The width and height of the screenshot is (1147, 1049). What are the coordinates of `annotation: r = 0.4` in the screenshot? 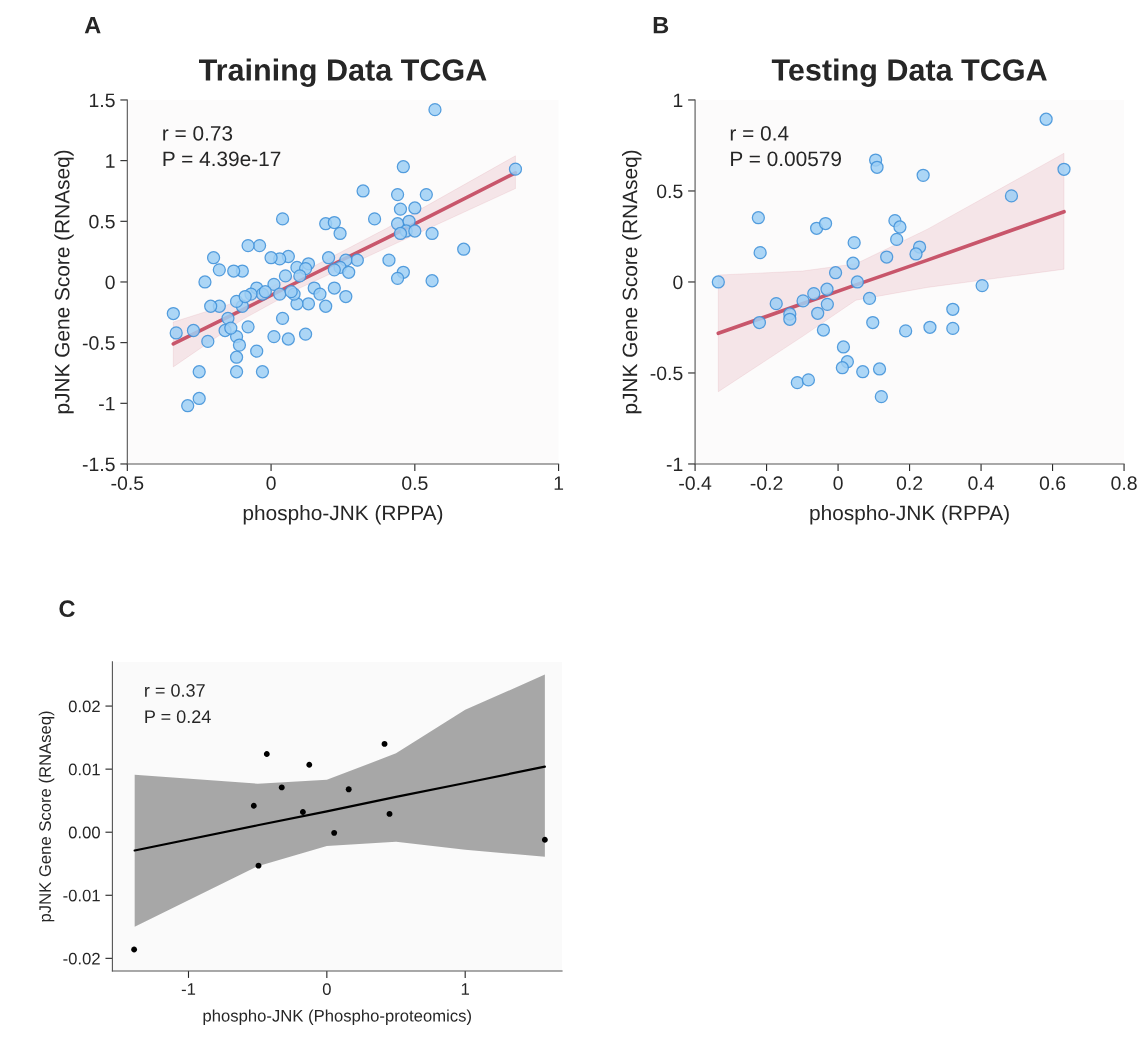 It's located at (759, 133).